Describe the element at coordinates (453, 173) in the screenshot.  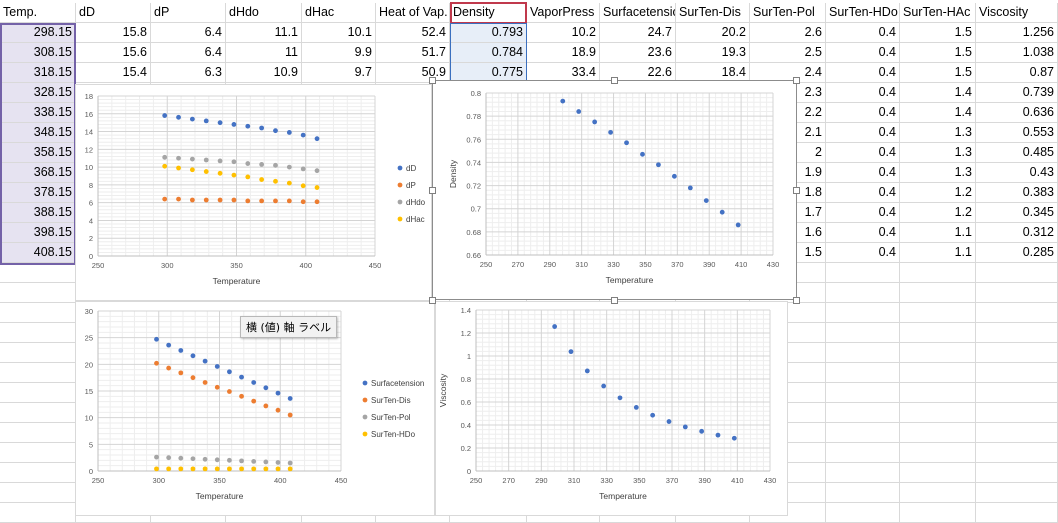
I see `y-axis-title: Density` at that location.